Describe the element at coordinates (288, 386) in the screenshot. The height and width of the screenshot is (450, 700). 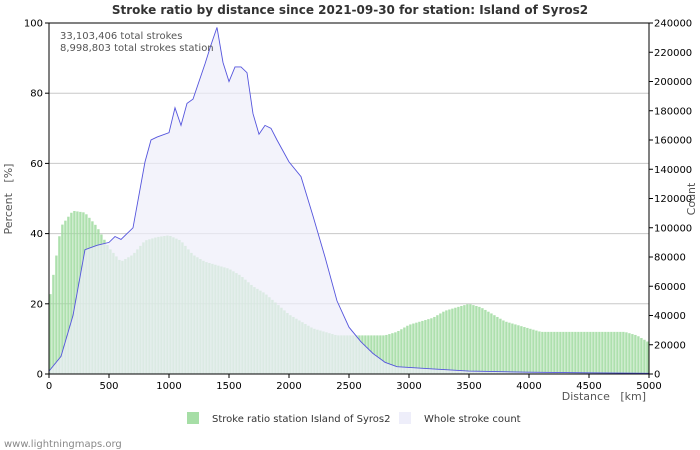
I see `x-tick-label: 2000` at that location.